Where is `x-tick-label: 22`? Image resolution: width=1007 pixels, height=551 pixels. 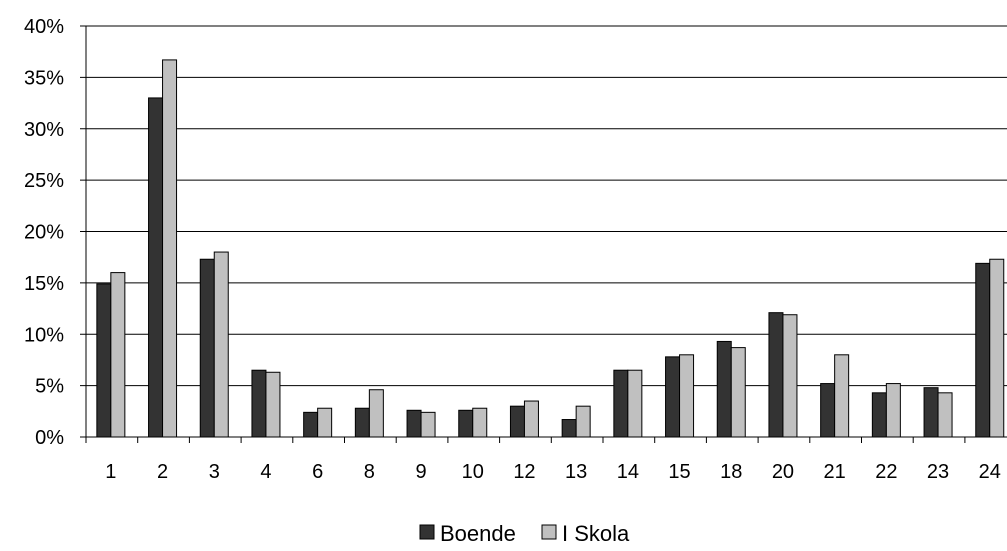 x-tick-label: 22 is located at coordinates (886, 472).